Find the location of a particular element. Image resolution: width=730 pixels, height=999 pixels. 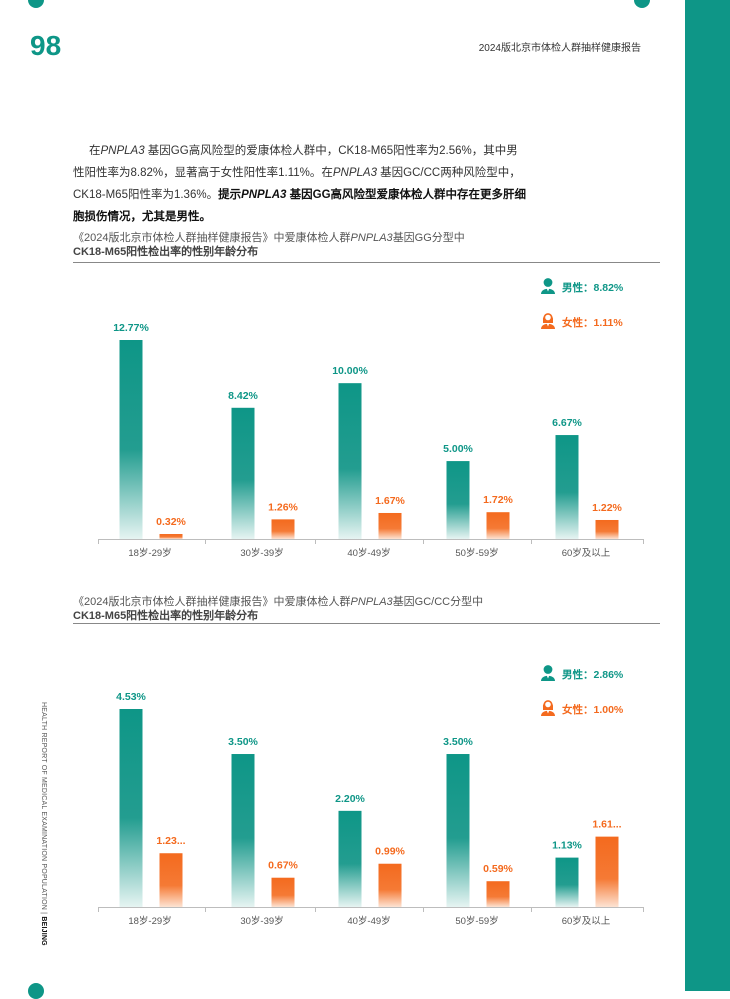

bar-value-label-male: 2.20% is located at coordinates (350, 799).